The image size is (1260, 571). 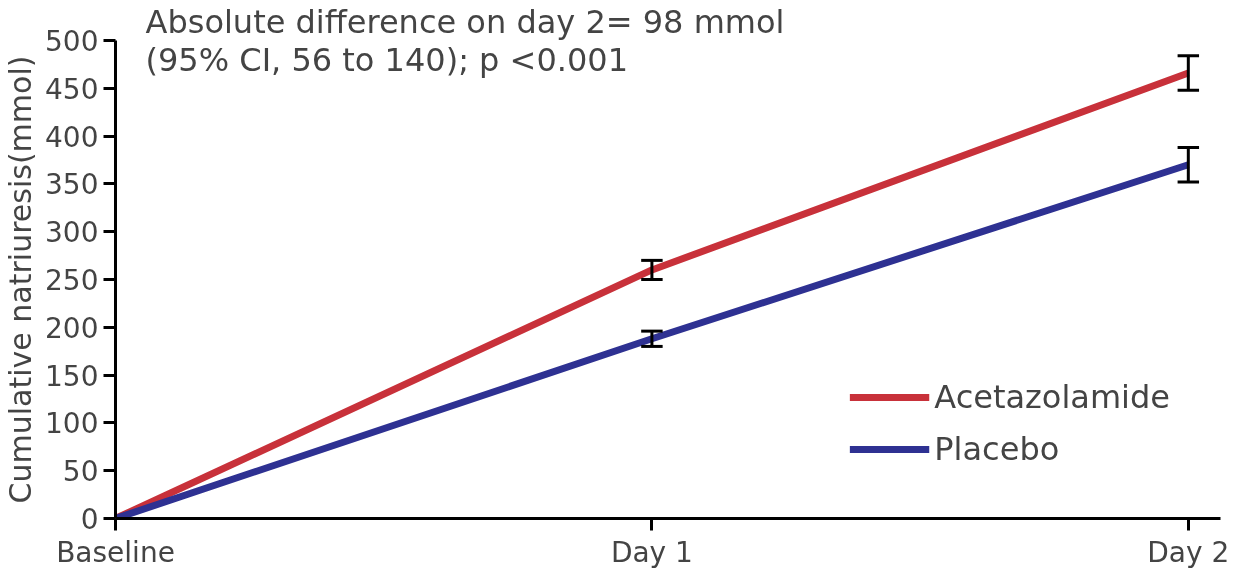 I want to click on y-tick-label: 50, so click(x=80, y=472).